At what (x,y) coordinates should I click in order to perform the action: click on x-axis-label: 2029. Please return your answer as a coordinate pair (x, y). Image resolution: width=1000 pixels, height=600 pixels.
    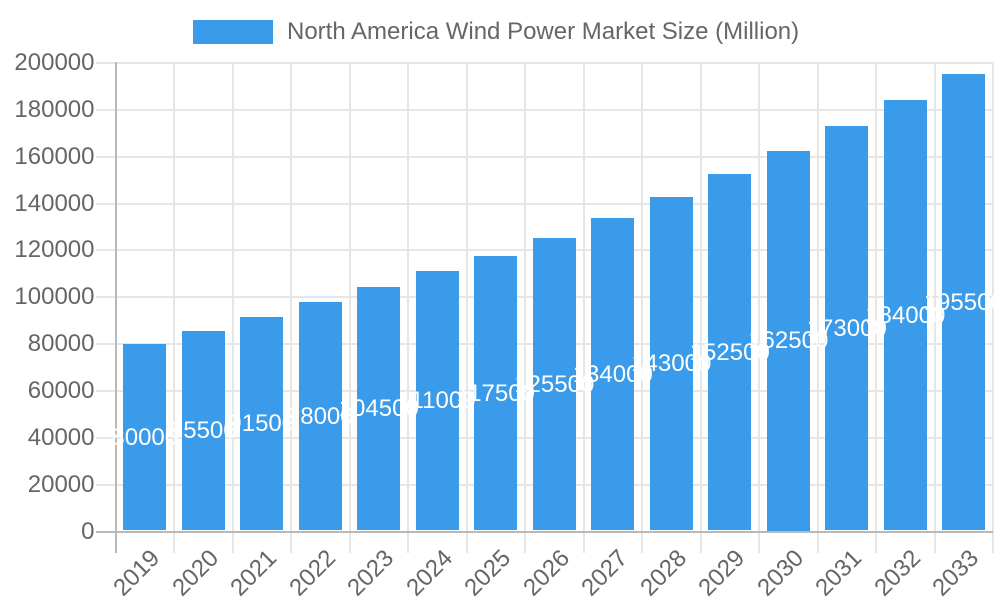
    Looking at the image, I should click on (722, 572).